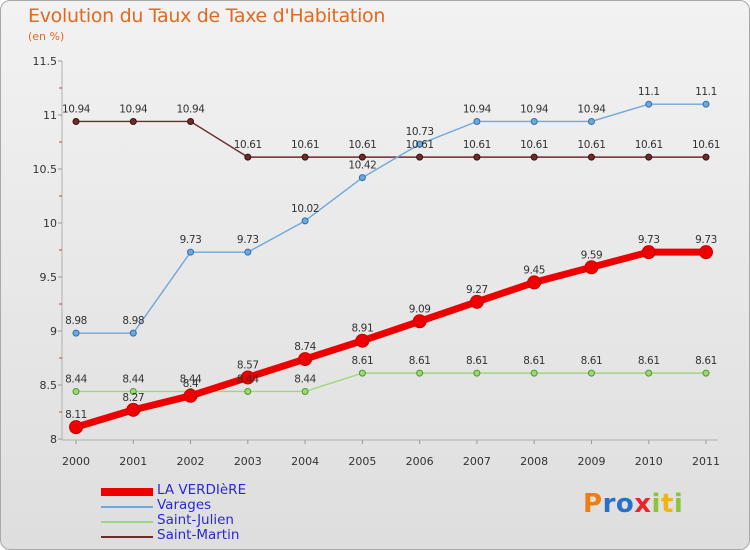  What do you see at coordinates (649, 461) in the screenshot?
I see `x-tick-label: 2010` at bounding box center [649, 461].